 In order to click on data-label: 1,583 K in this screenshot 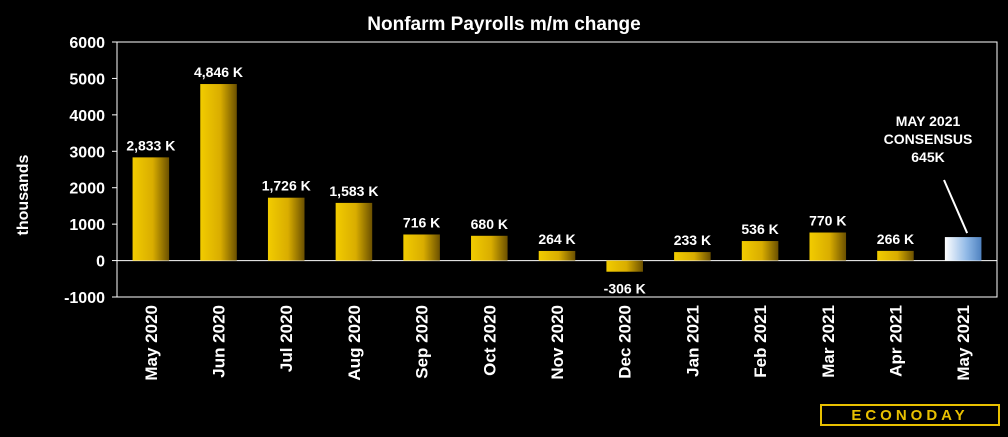, I will do `click(353, 191)`.